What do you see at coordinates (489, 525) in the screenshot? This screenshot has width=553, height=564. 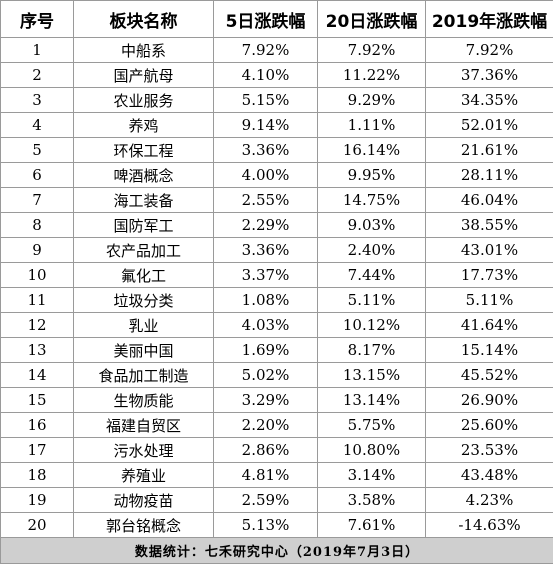 I see `change-2019-cell: -14.63%` at bounding box center [489, 525].